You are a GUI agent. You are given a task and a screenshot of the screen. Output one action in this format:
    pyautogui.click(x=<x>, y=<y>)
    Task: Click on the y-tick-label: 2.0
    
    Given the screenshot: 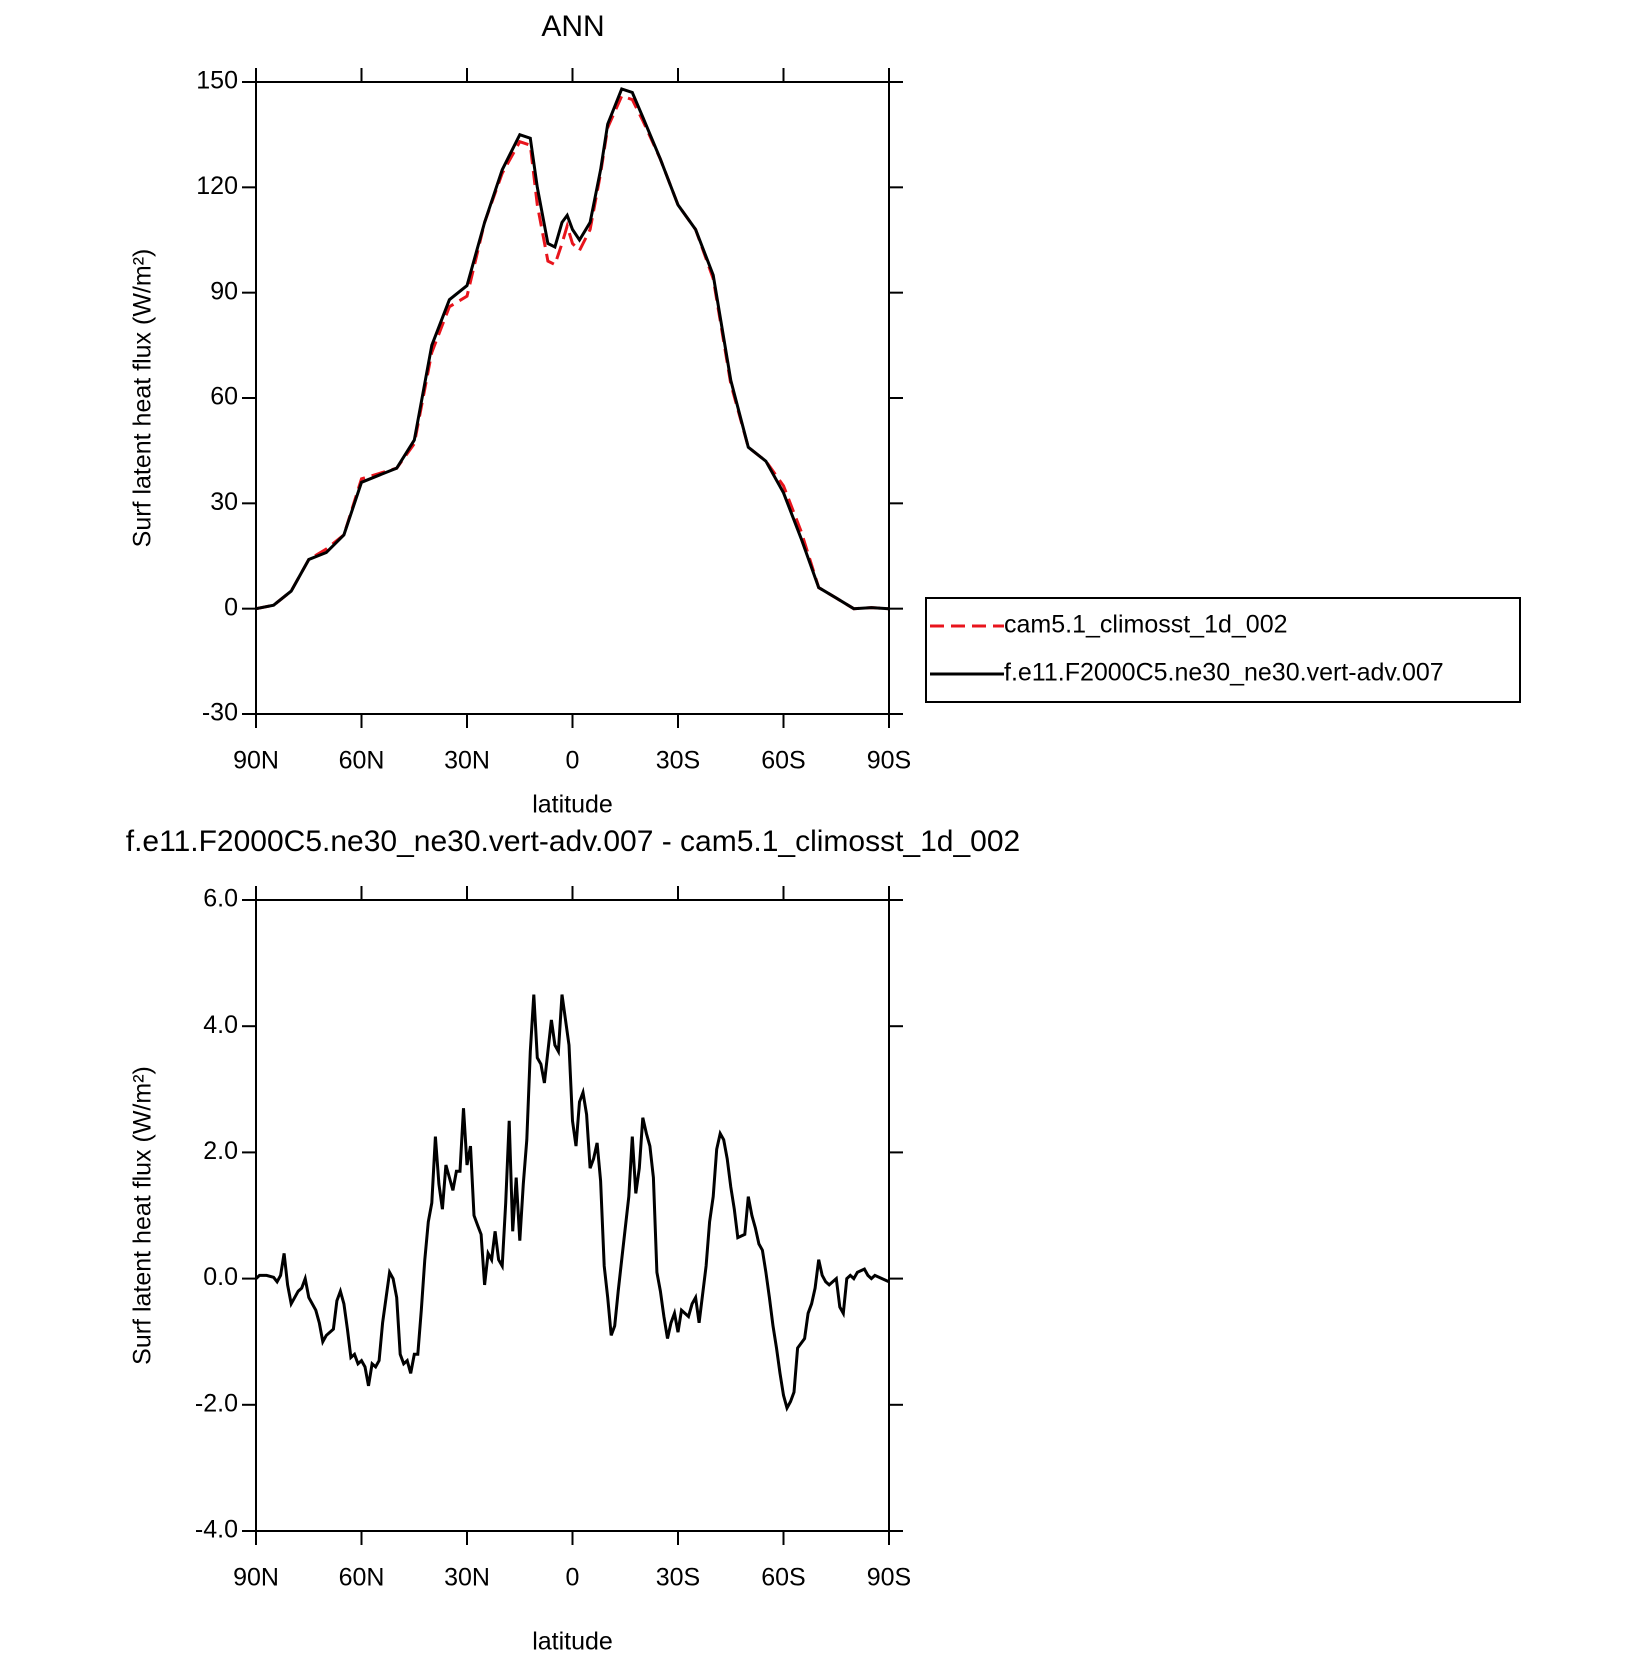 What is the action you would take?
    pyautogui.click(x=220, y=1151)
    